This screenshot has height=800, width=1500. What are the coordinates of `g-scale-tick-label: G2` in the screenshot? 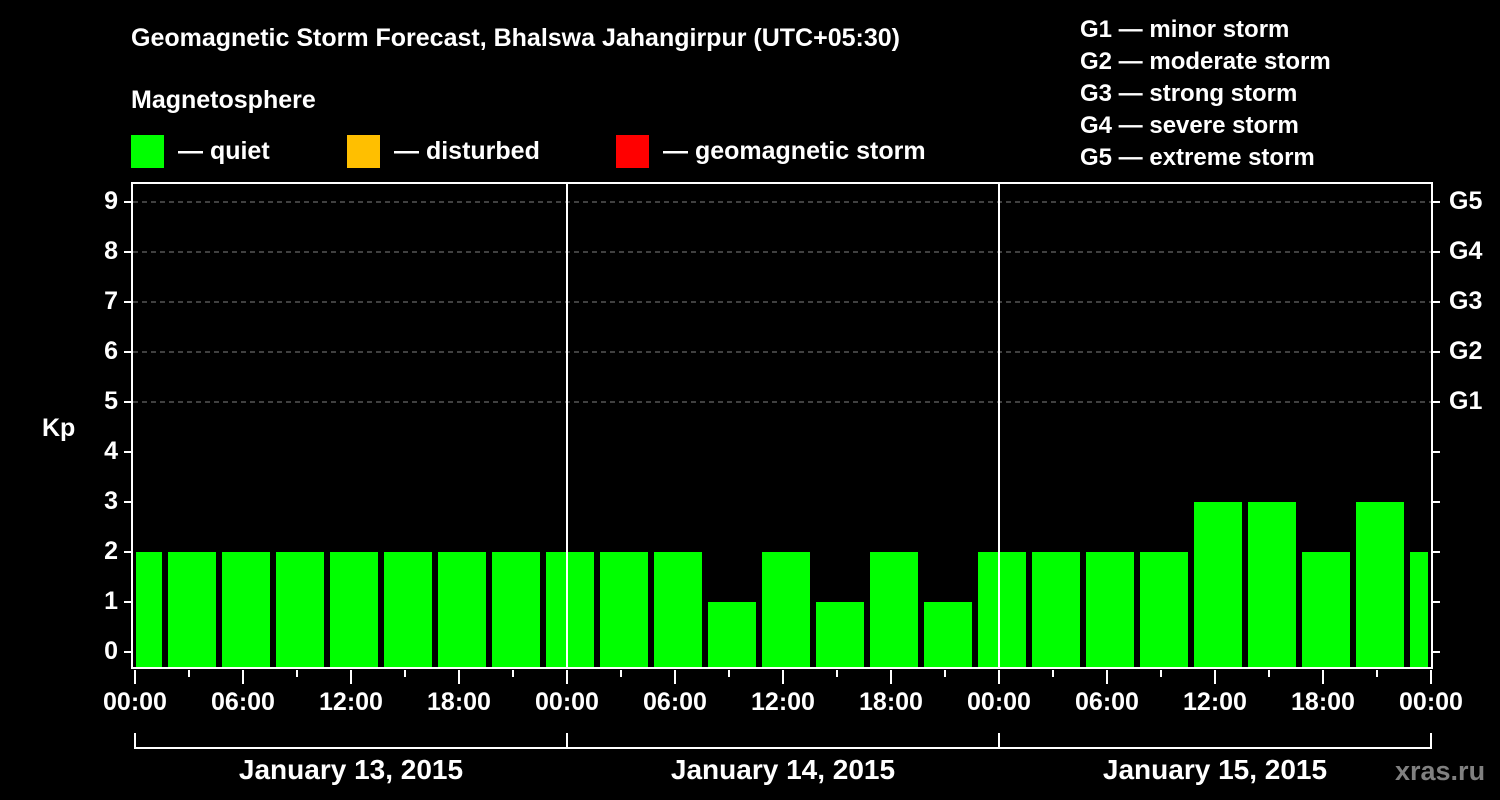 It's located at (1466, 351).